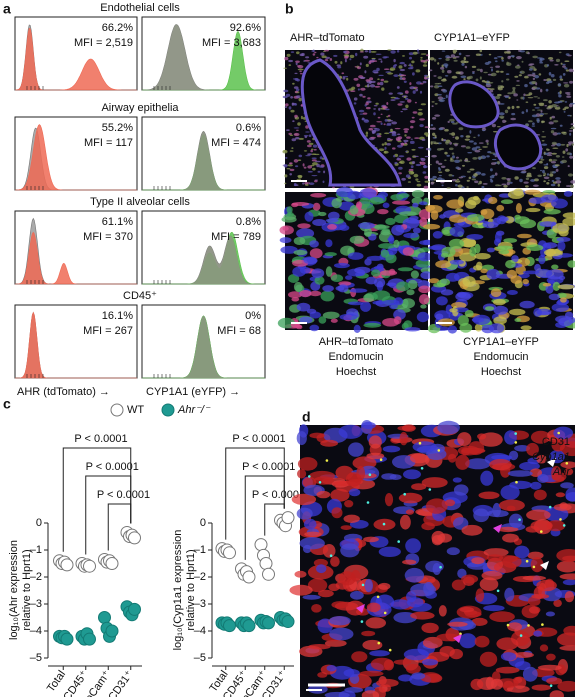 The image size is (575, 697). I want to click on channel-label: Cyp1a1, so click(551, 457).